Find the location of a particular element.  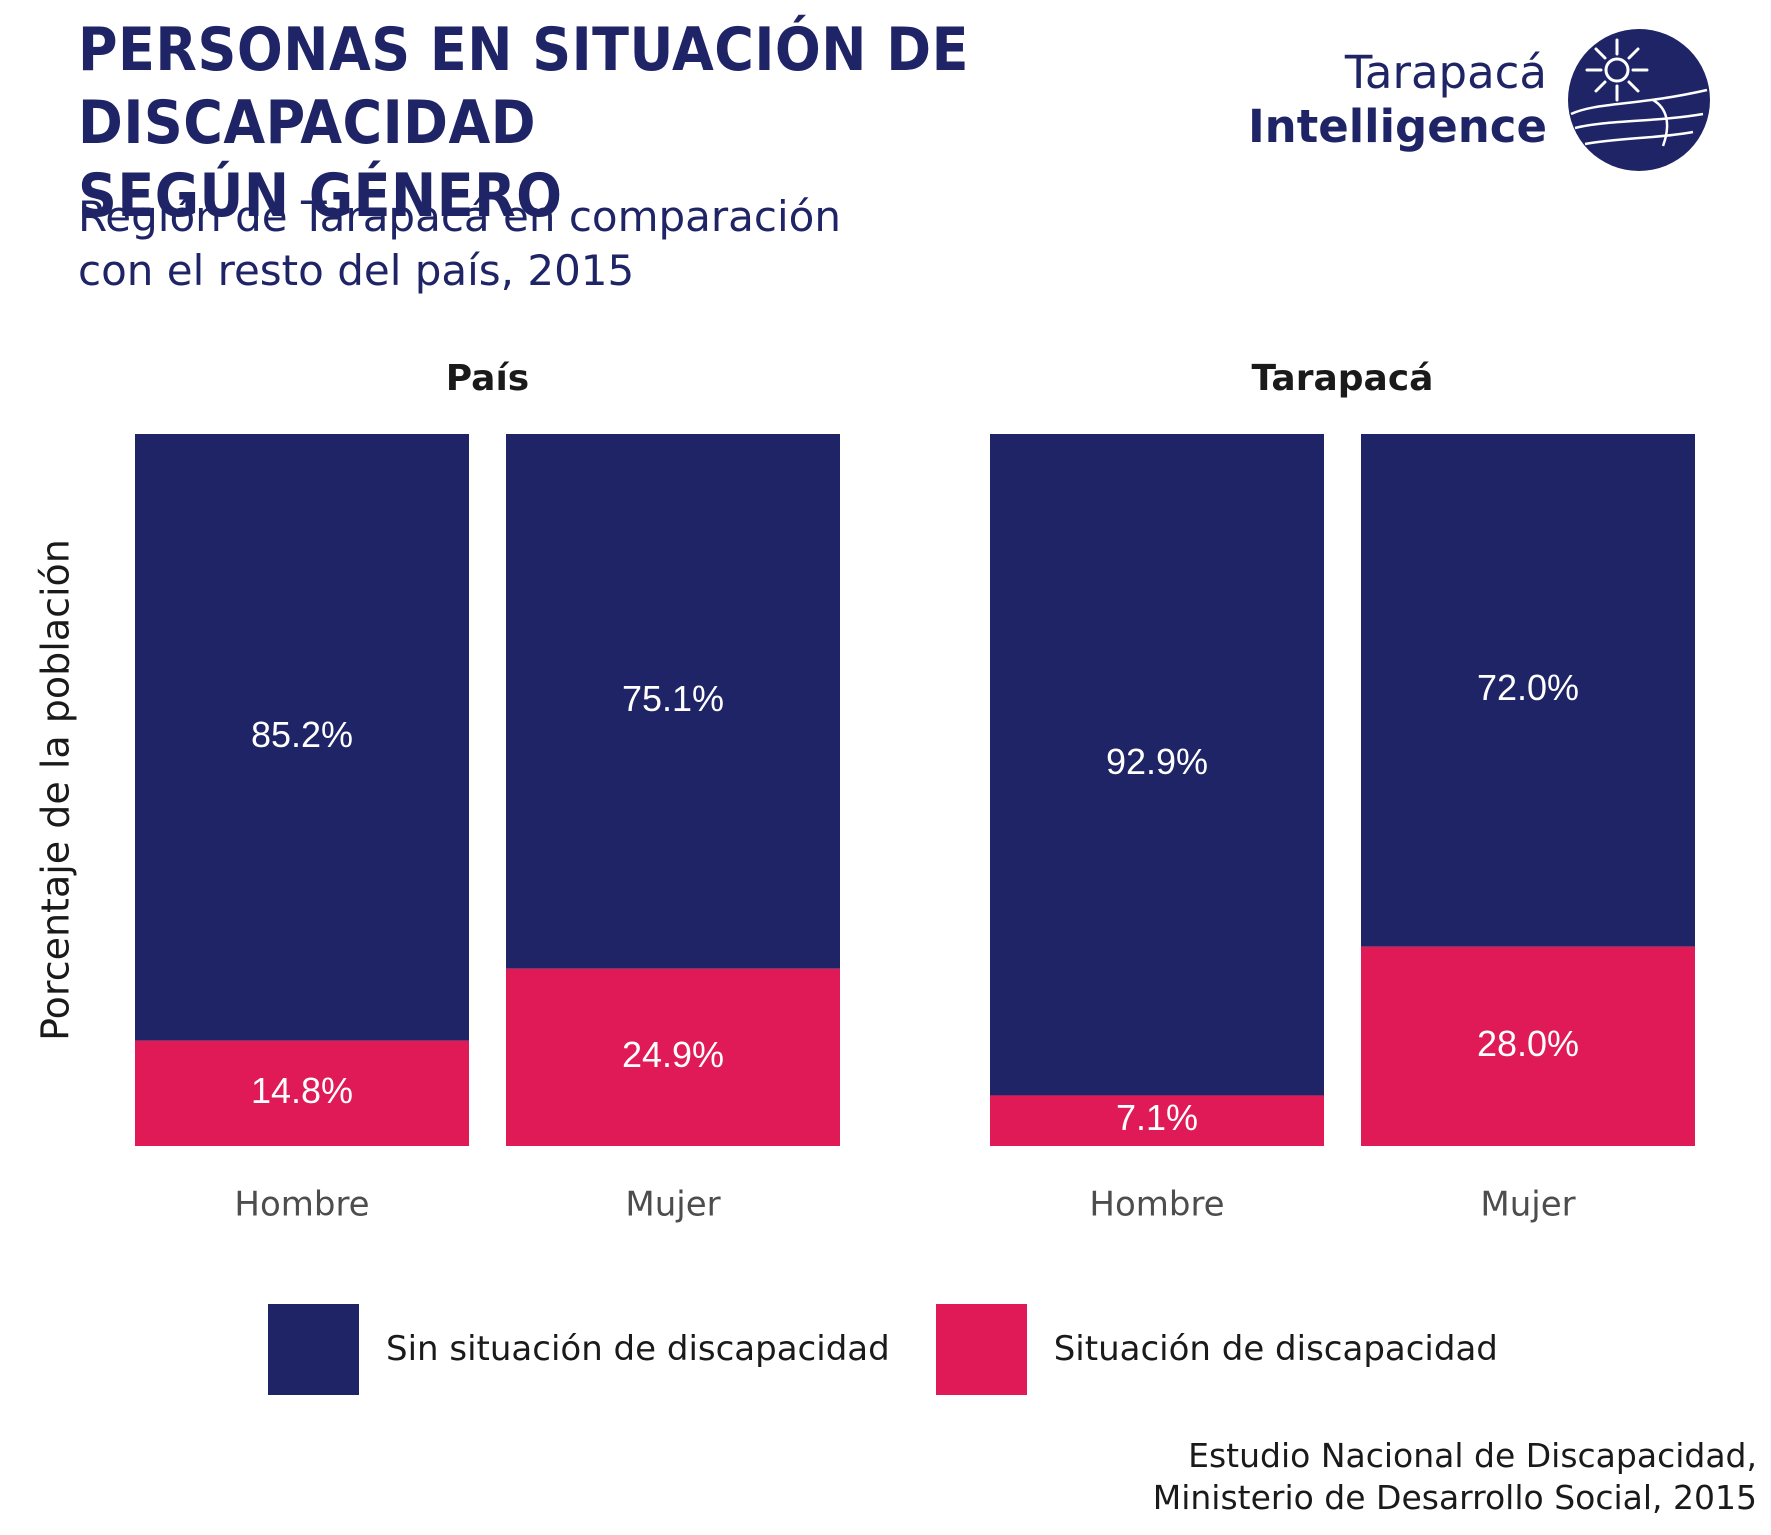

bar-sin-discapacidad-pais-hombre is located at coordinates (302, 737).